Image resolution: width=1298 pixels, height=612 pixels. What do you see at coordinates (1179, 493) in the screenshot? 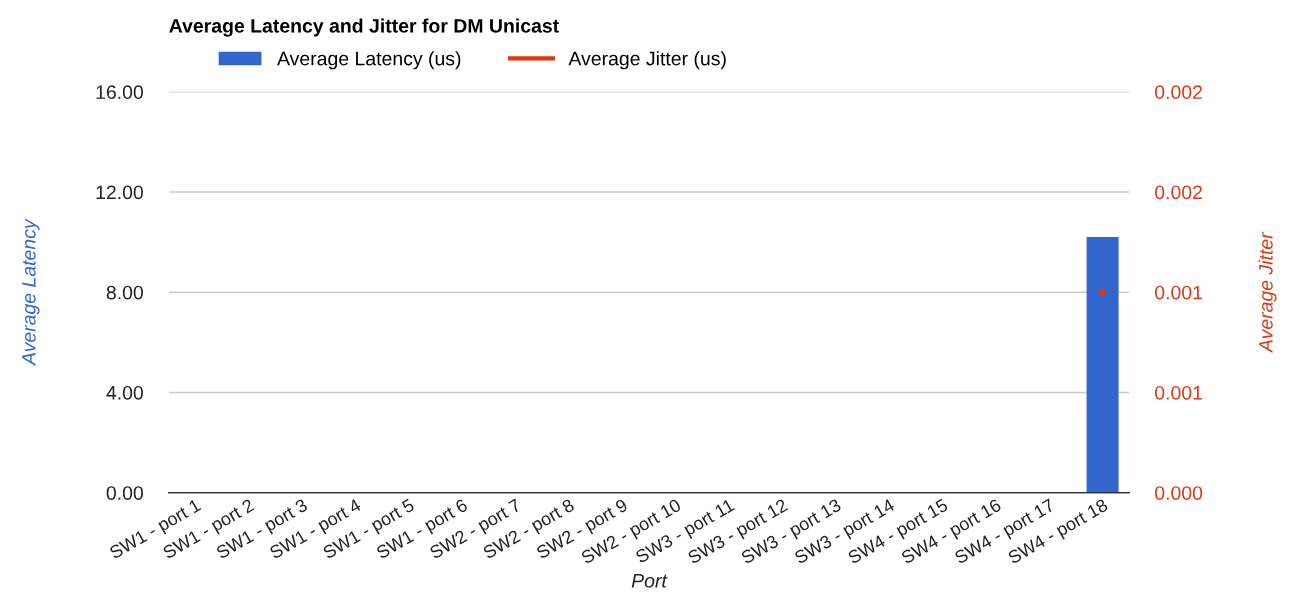
I see `y2-tick-label: 0.000` at bounding box center [1179, 493].